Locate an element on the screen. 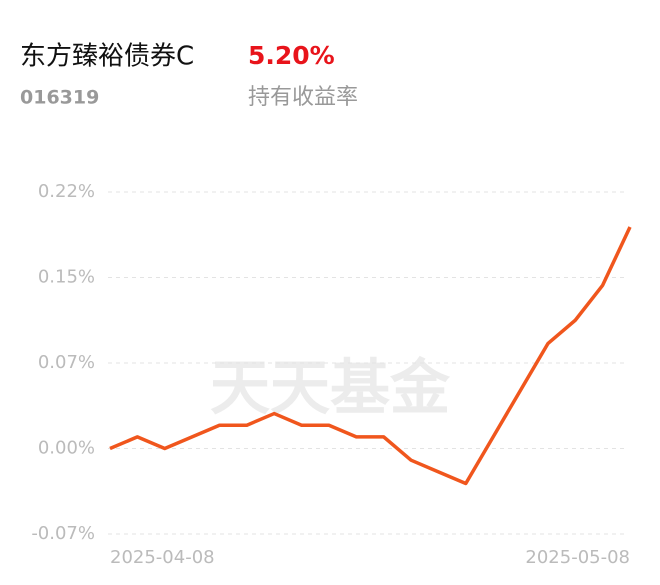  y-tick-label: 0.15% is located at coordinates (66, 276).